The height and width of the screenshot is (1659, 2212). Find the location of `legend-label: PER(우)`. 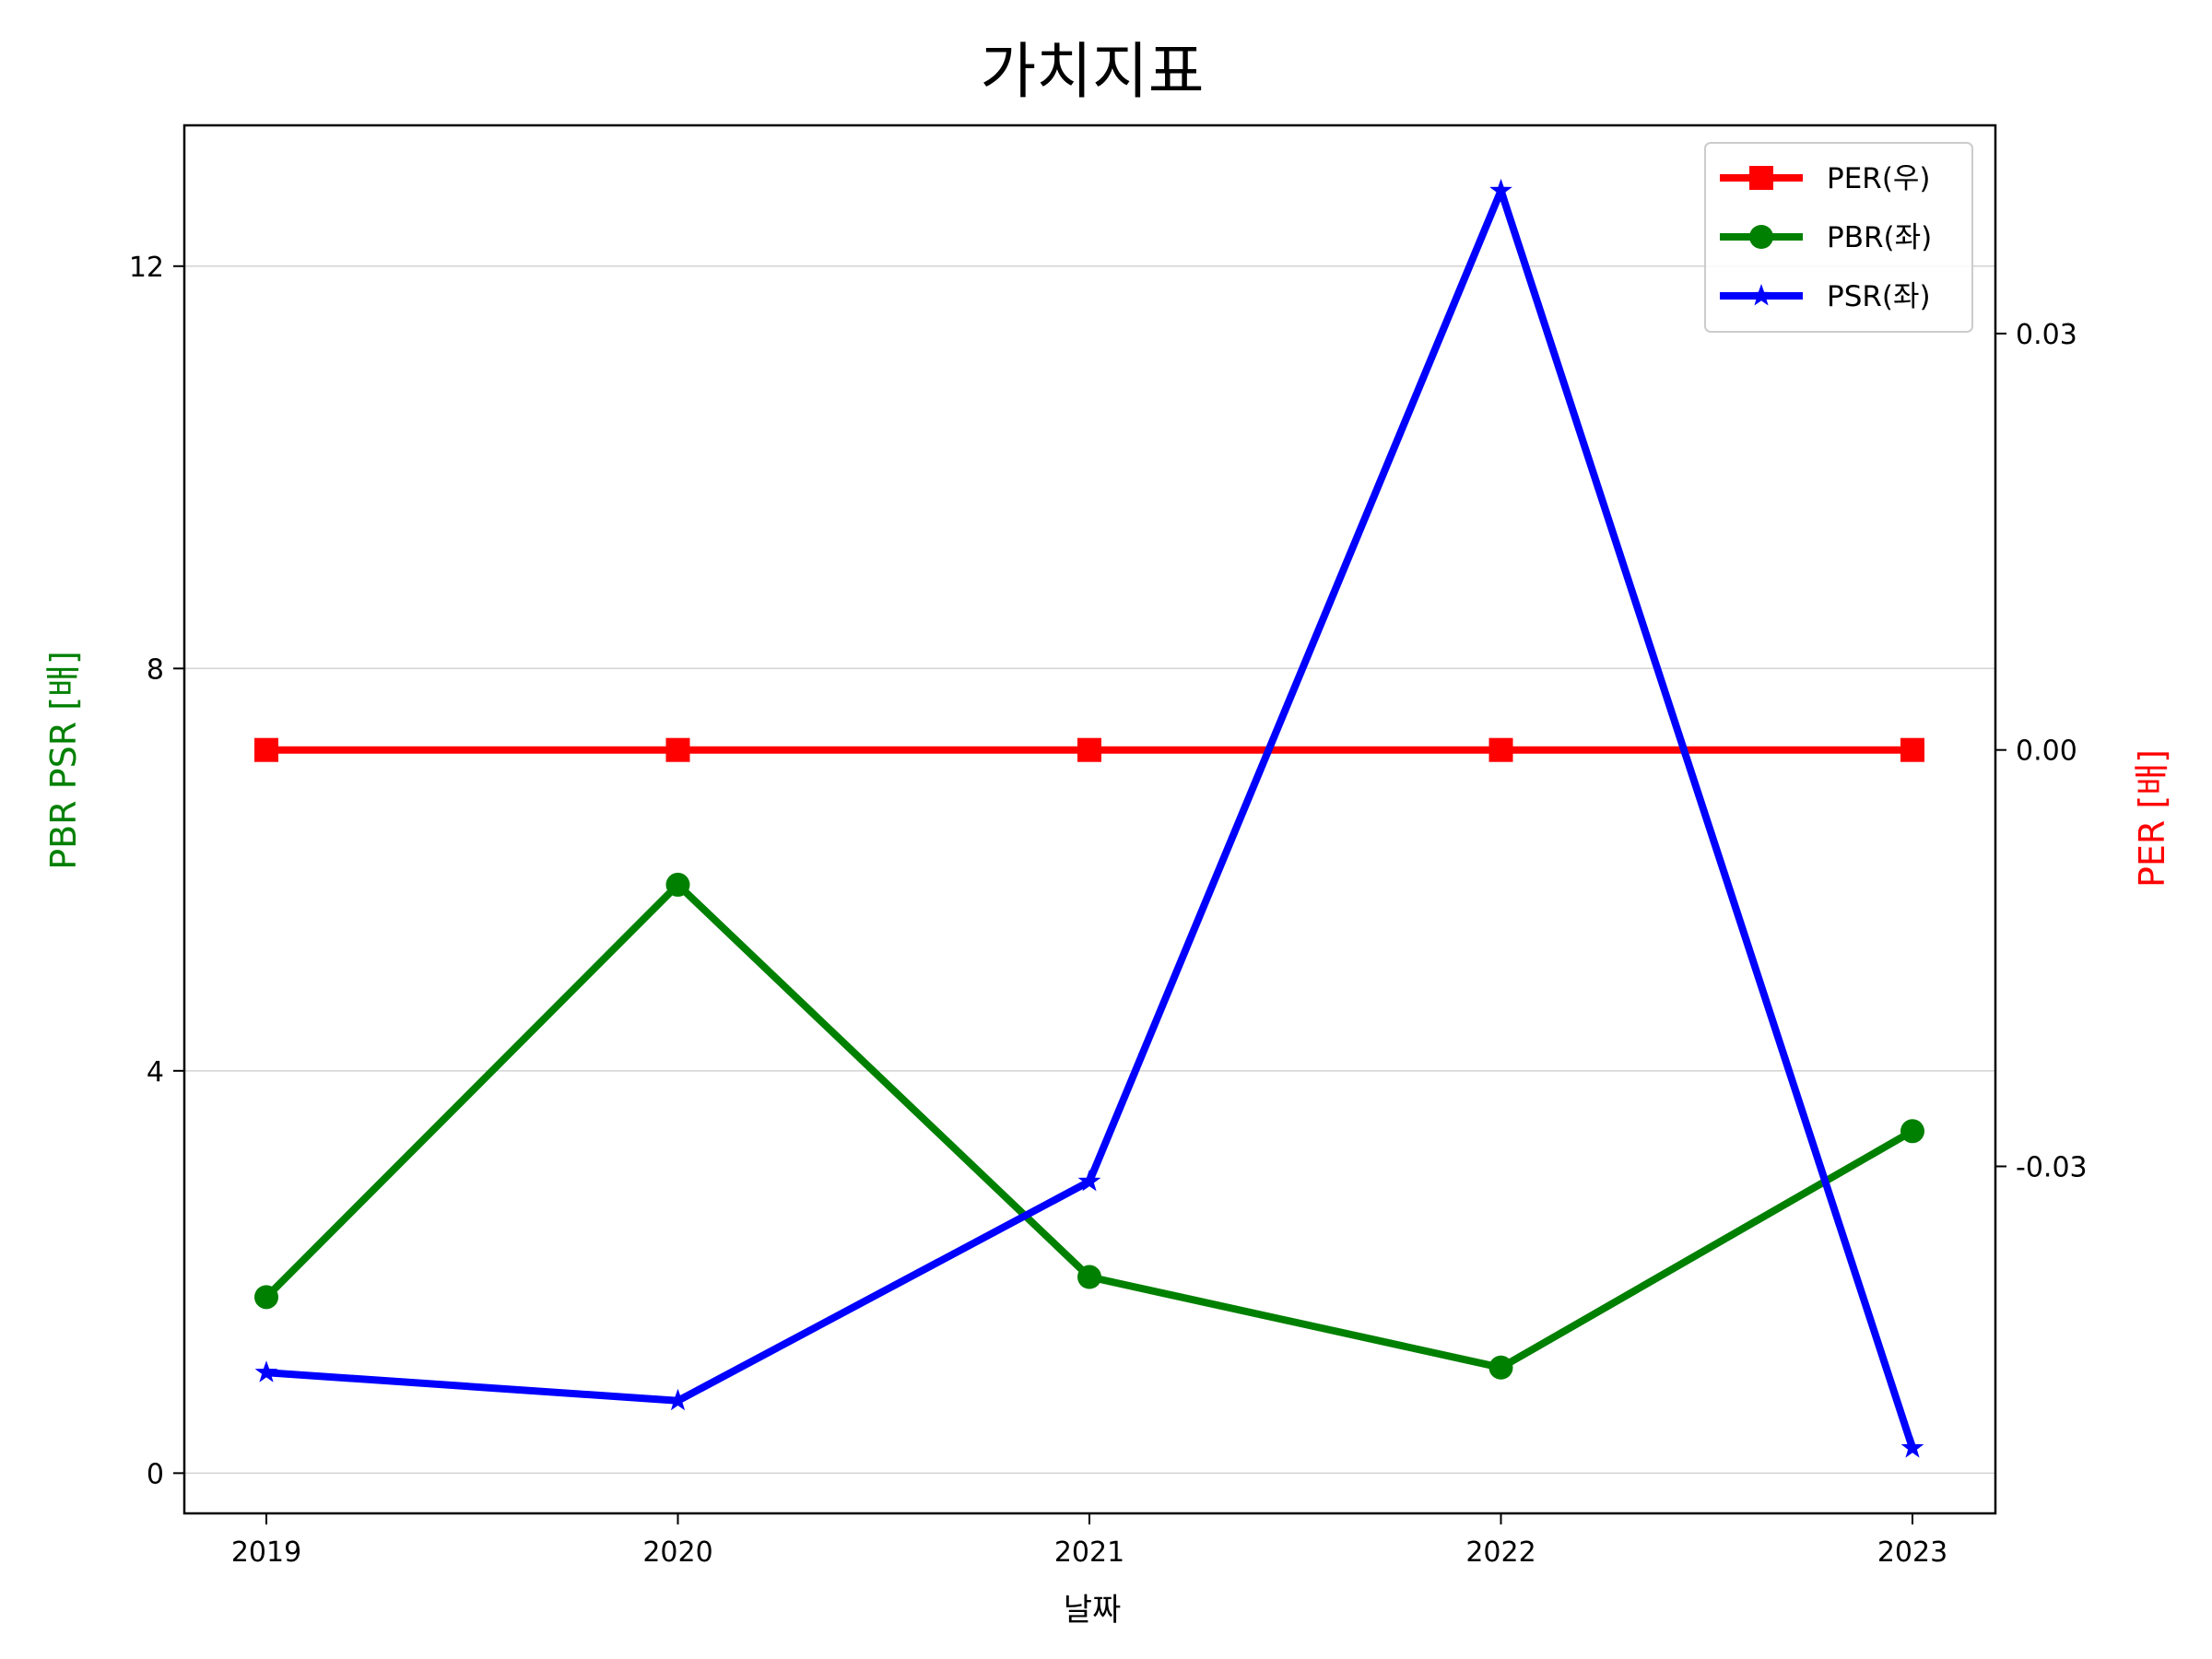

legend-label: PER(우) is located at coordinates (1879, 178).